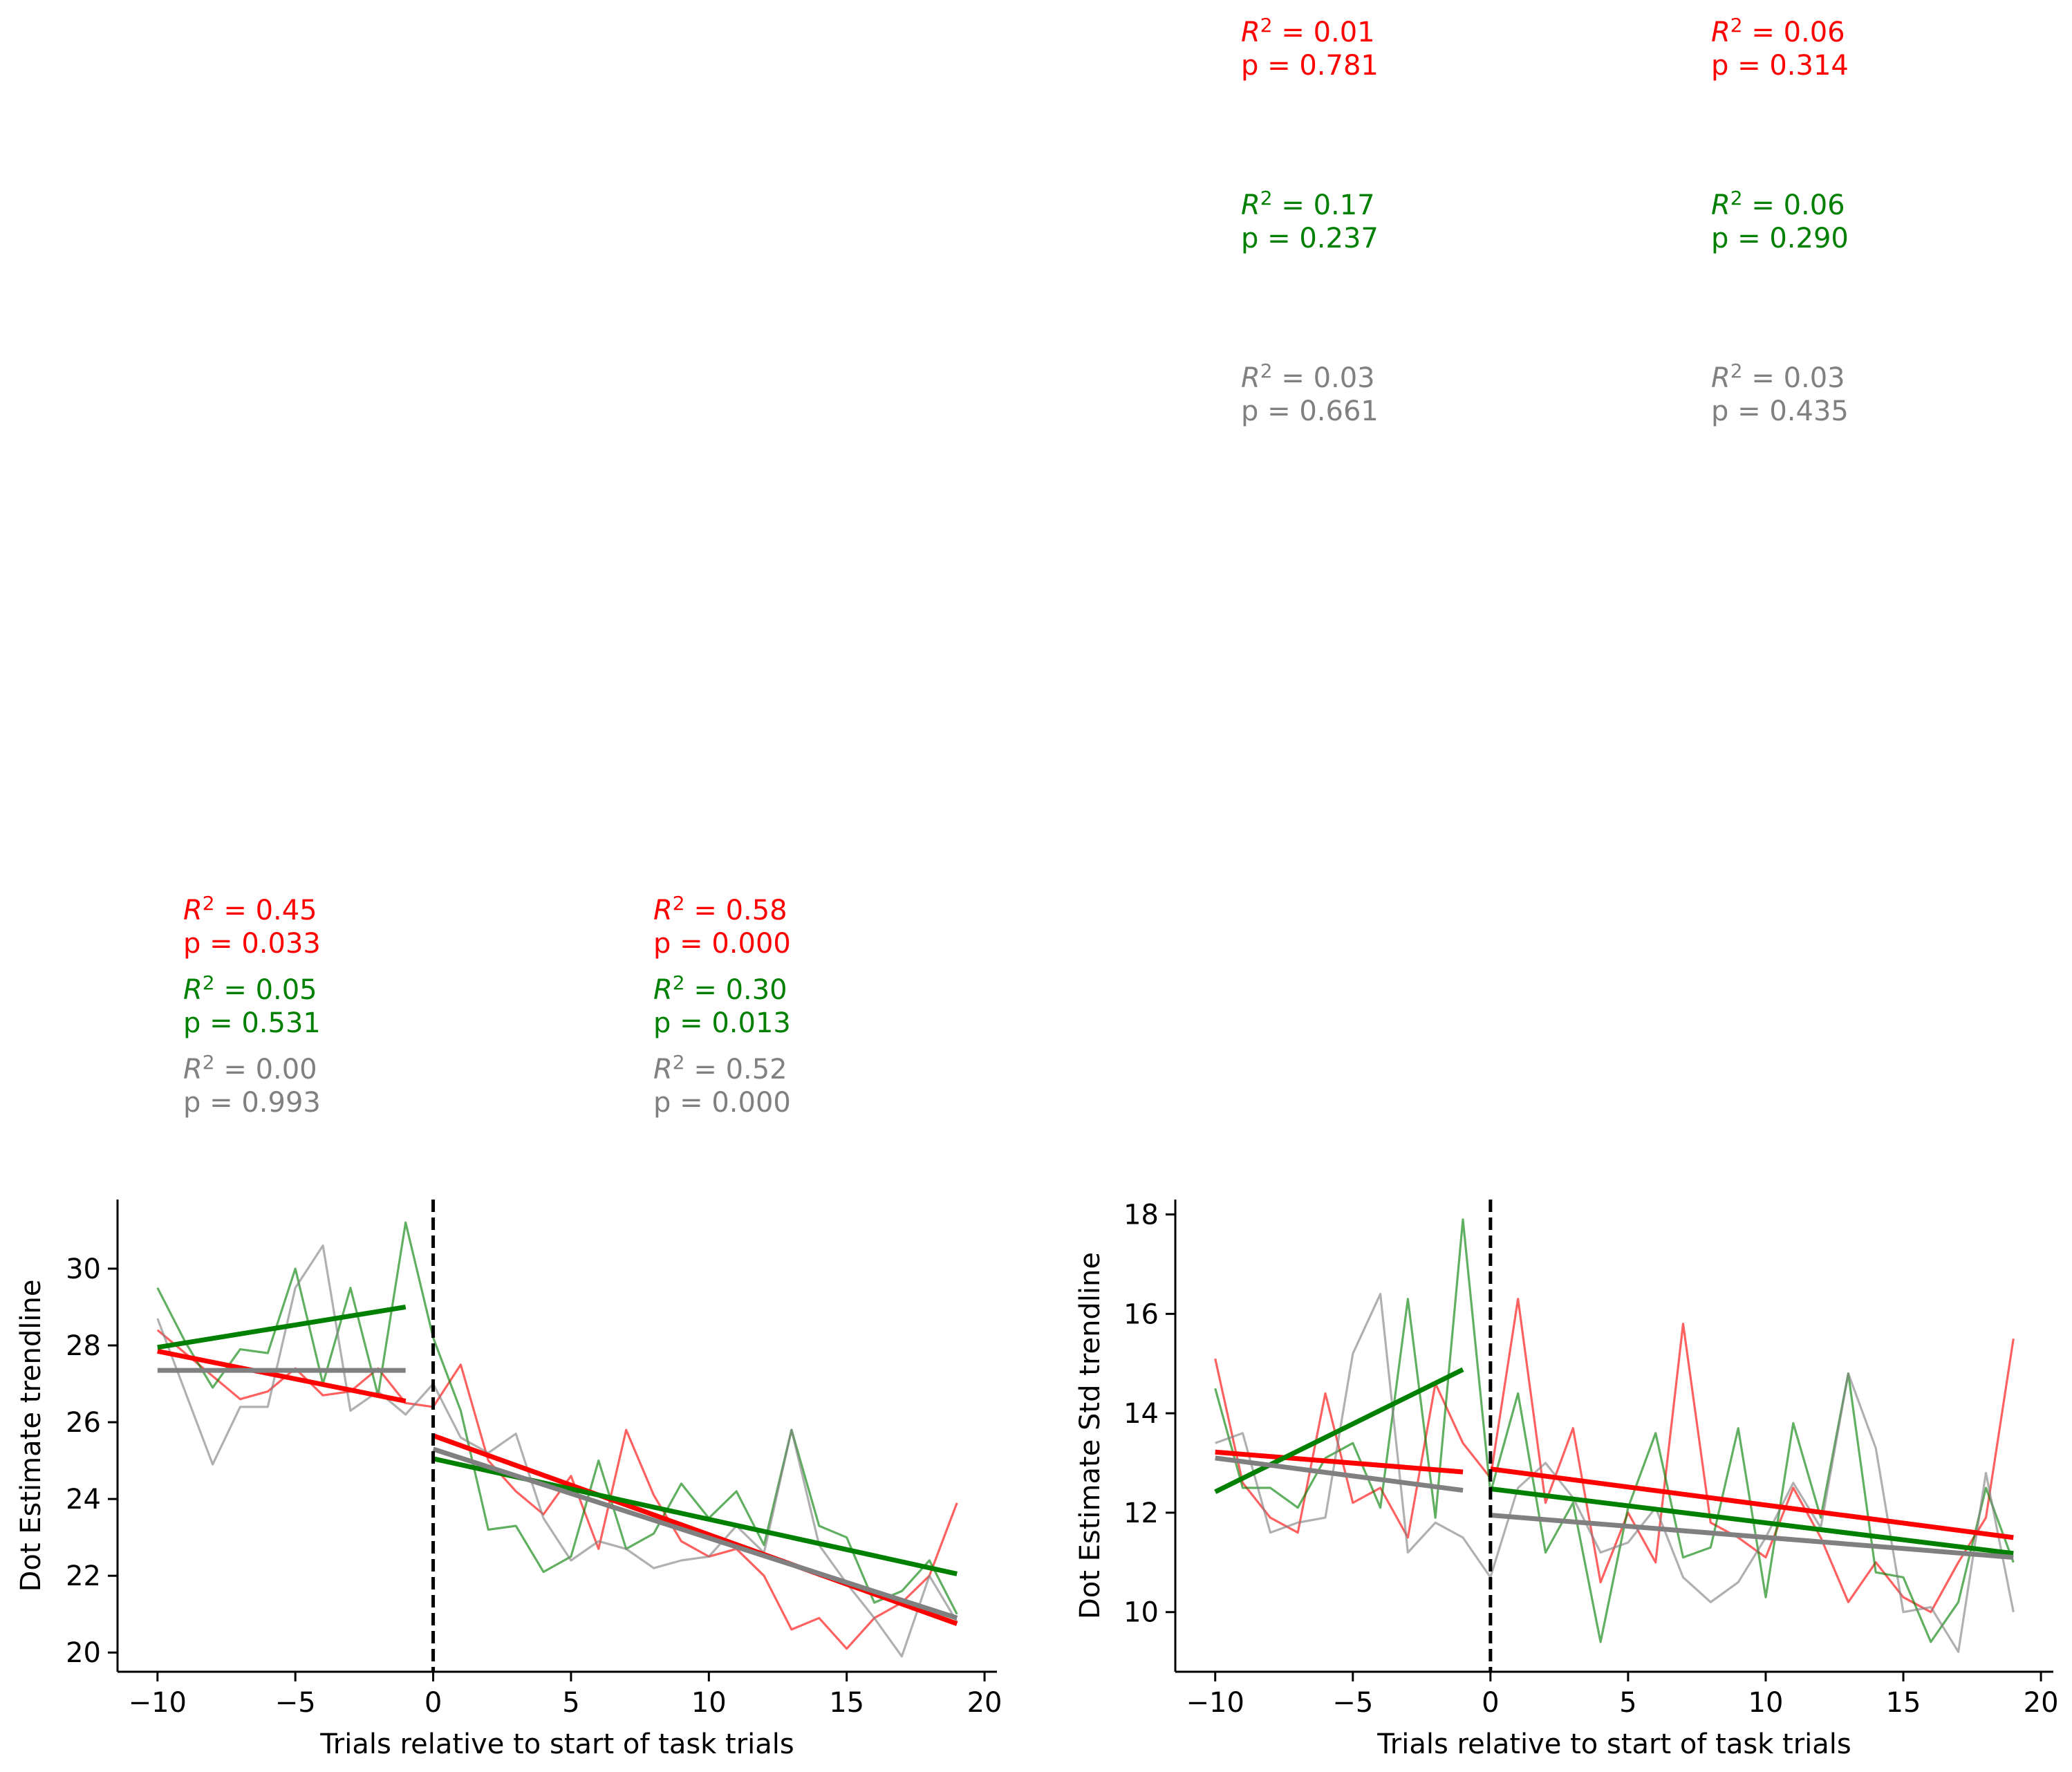 The image size is (2072, 1772). What do you see at coordinates (1141, 1215) in the screenshot?
I see `y-tick-label: 18` at bounding box center [1141, 1215].